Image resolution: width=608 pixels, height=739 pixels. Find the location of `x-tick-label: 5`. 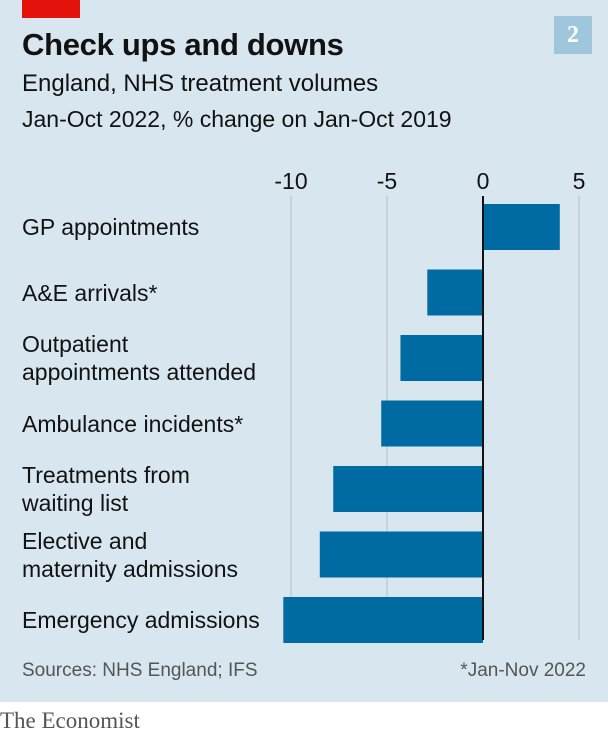

x-tick-label: 5 is located at coordinates (579, 181).